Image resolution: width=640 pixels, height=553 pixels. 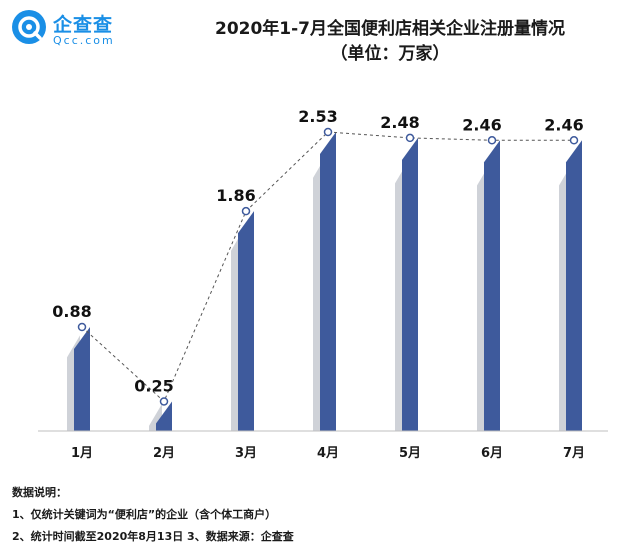 I want to click on logo-brand: 企查查, so click(x=83, y=25).